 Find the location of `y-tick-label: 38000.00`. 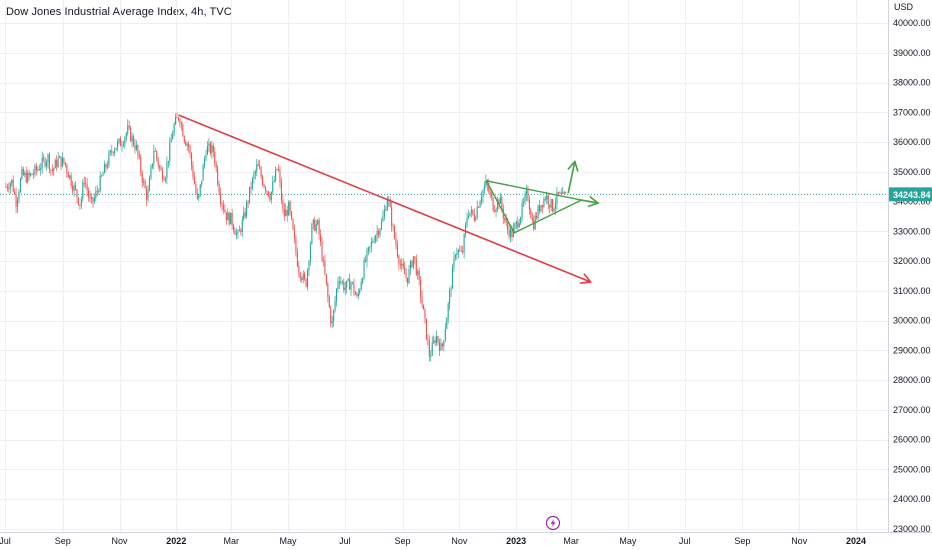

y-tick-label: 38000.00 is located at coordinates (912, 83).